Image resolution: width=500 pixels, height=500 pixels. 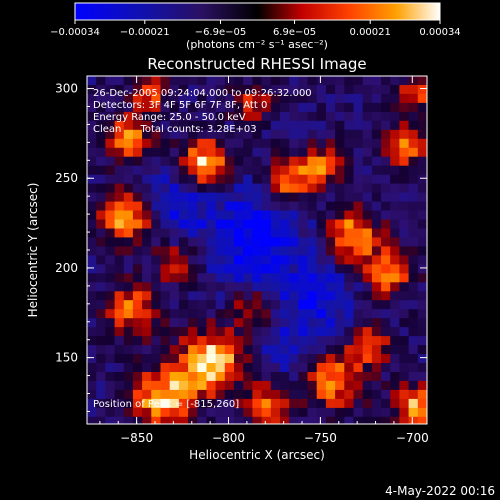 I want to click on colorbar-scale, so click(x=257, y=11).